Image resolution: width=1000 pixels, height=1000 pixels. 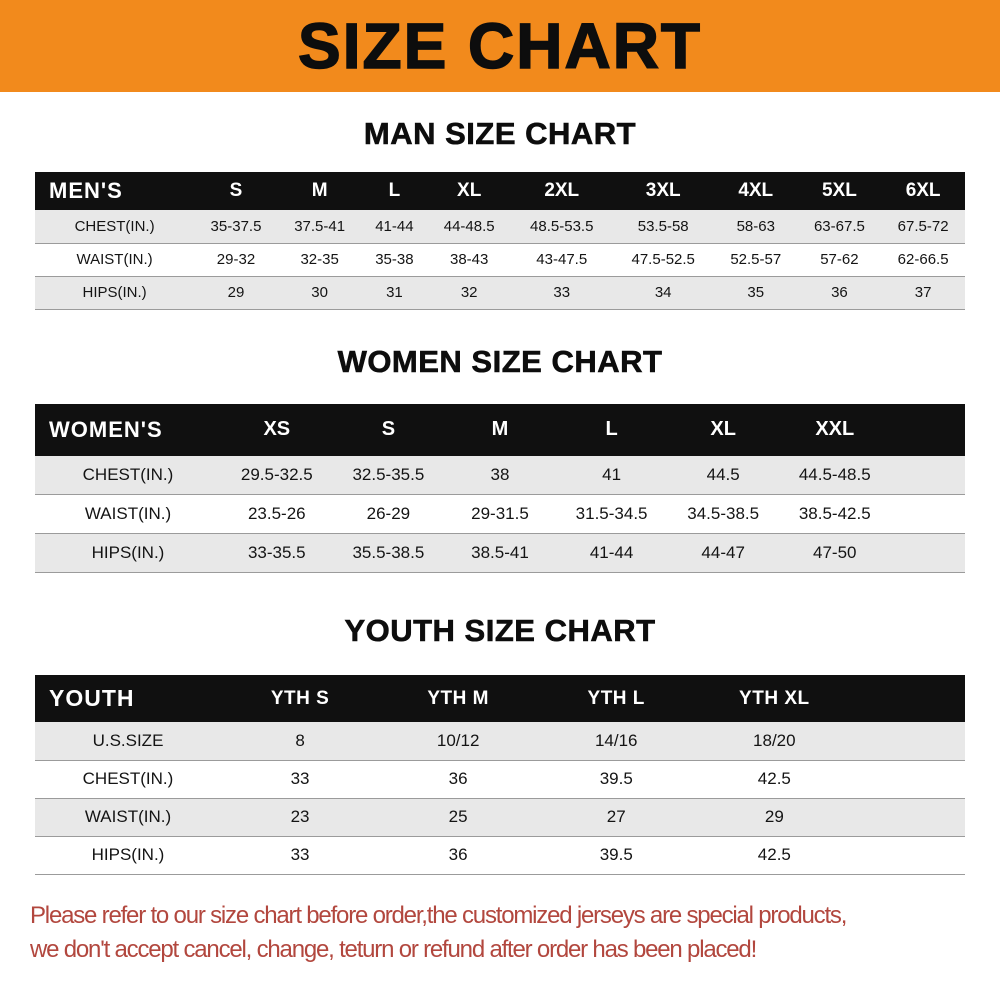 I want to click on measurement-value: 25, so click(x=458, y=816).